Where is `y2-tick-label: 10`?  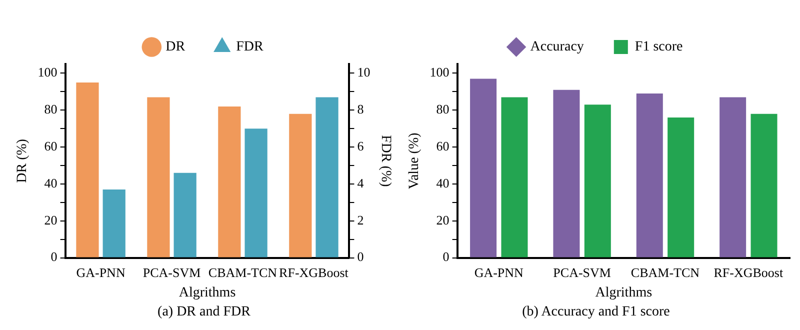 y2-tick-label: 10 is located at coordinates (363, 72).